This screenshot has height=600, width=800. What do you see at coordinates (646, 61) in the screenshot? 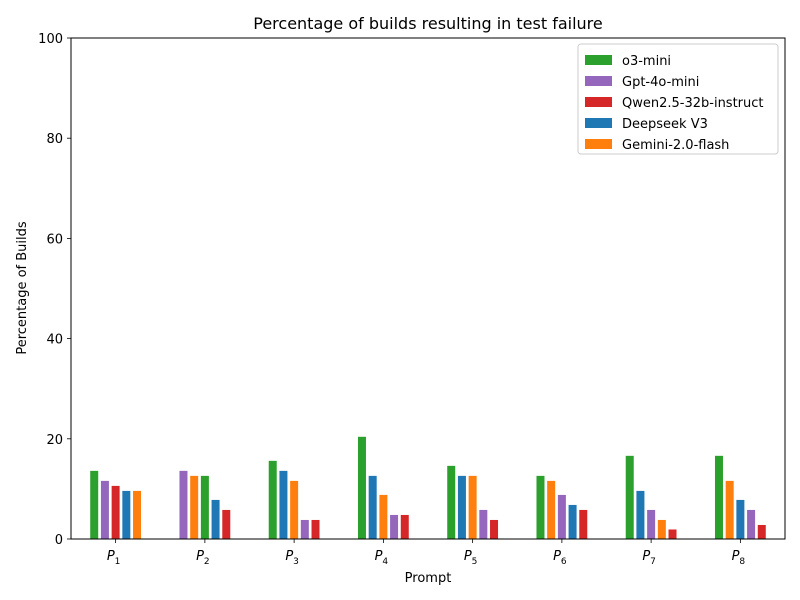
I see `legend-label: o3-mini` at bounding box center [646, 61].